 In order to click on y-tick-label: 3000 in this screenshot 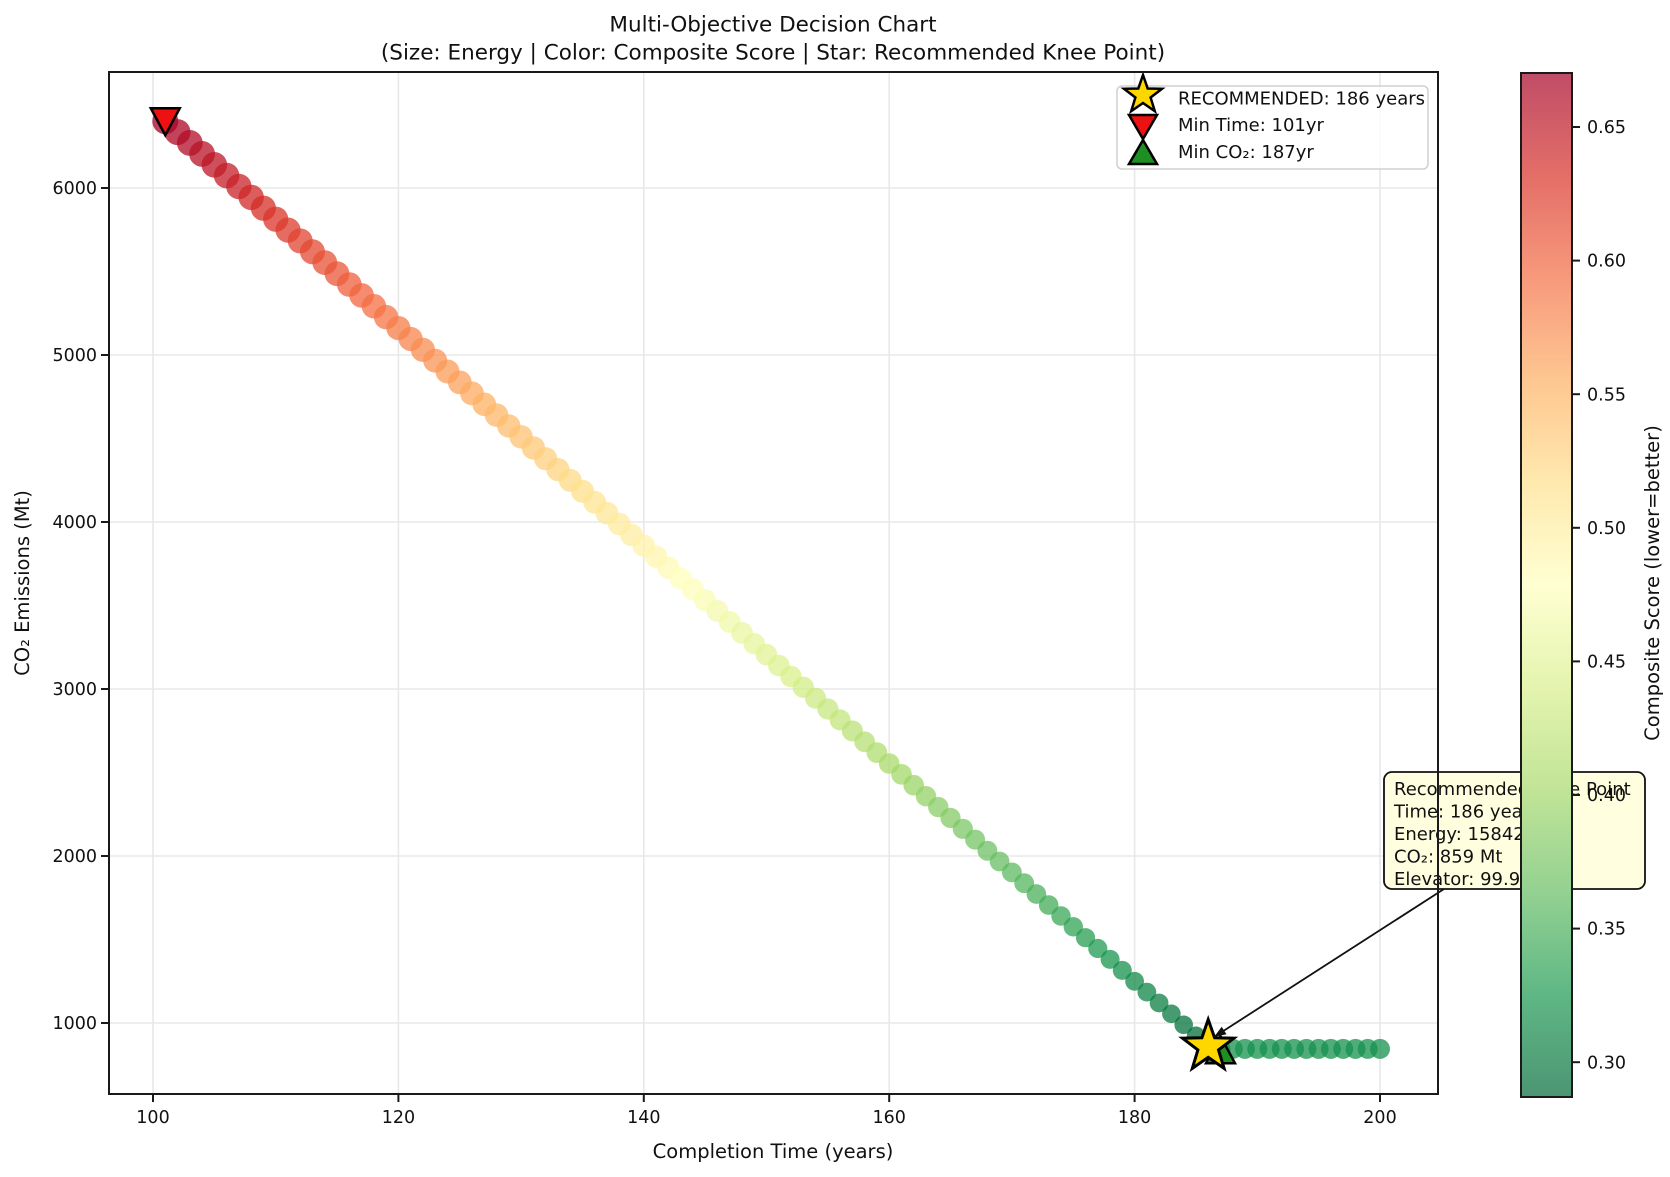, I will do `click(74, 690)`.